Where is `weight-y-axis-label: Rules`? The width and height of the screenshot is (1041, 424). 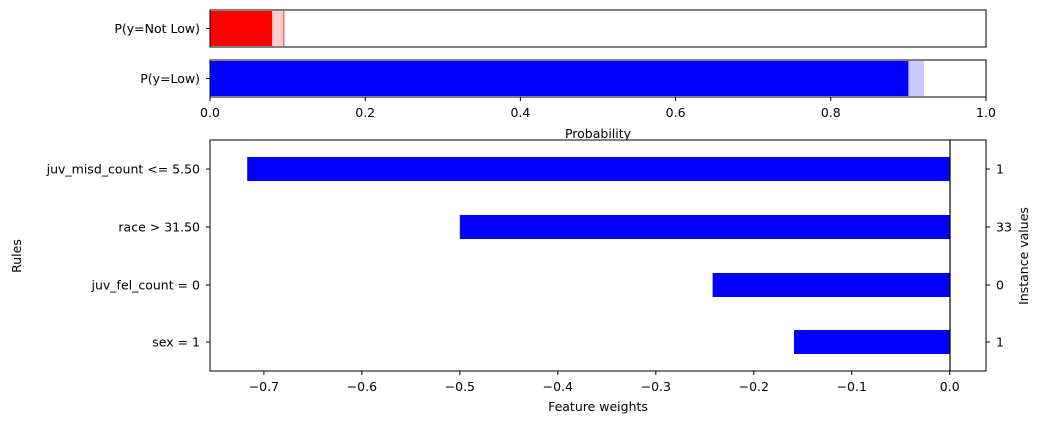 weight-y-axis-label: Rules is located at coordinates (16, 256).